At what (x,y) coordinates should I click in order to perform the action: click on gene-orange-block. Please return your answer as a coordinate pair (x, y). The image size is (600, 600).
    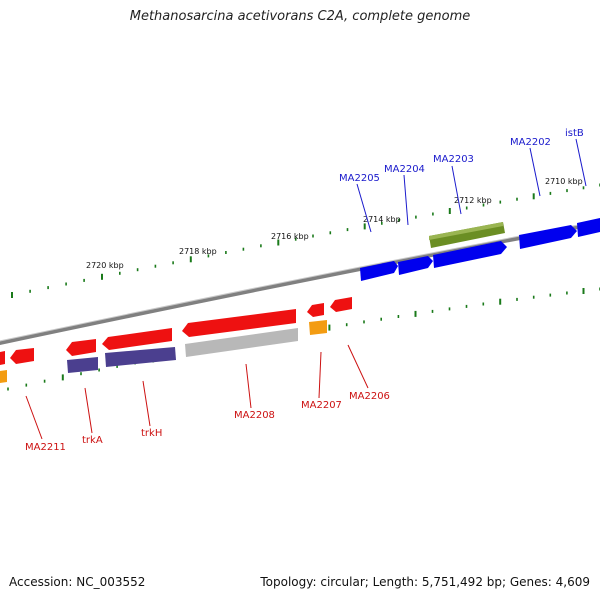
    Looking at the image, I should click on (318, 327).